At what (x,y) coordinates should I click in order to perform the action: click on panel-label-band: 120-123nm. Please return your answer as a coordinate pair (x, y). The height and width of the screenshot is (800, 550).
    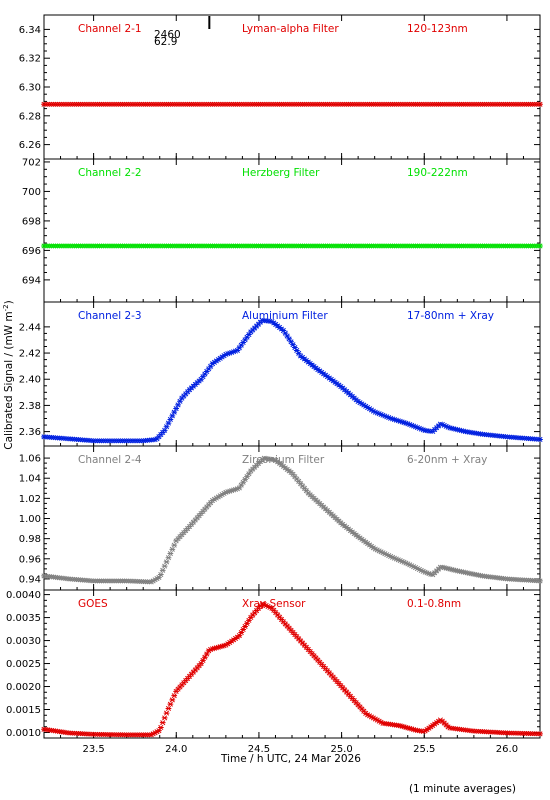
    Looking at the image, I should click on (437, 29).